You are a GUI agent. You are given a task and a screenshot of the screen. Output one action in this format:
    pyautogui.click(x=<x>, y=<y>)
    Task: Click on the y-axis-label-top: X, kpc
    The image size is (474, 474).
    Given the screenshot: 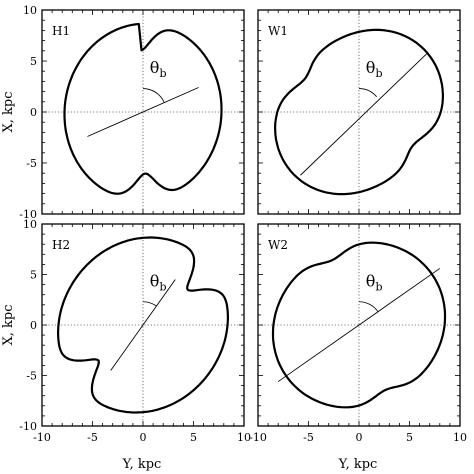 What is the action you would take?
    pyautogui.click(x=8, y=112)
    